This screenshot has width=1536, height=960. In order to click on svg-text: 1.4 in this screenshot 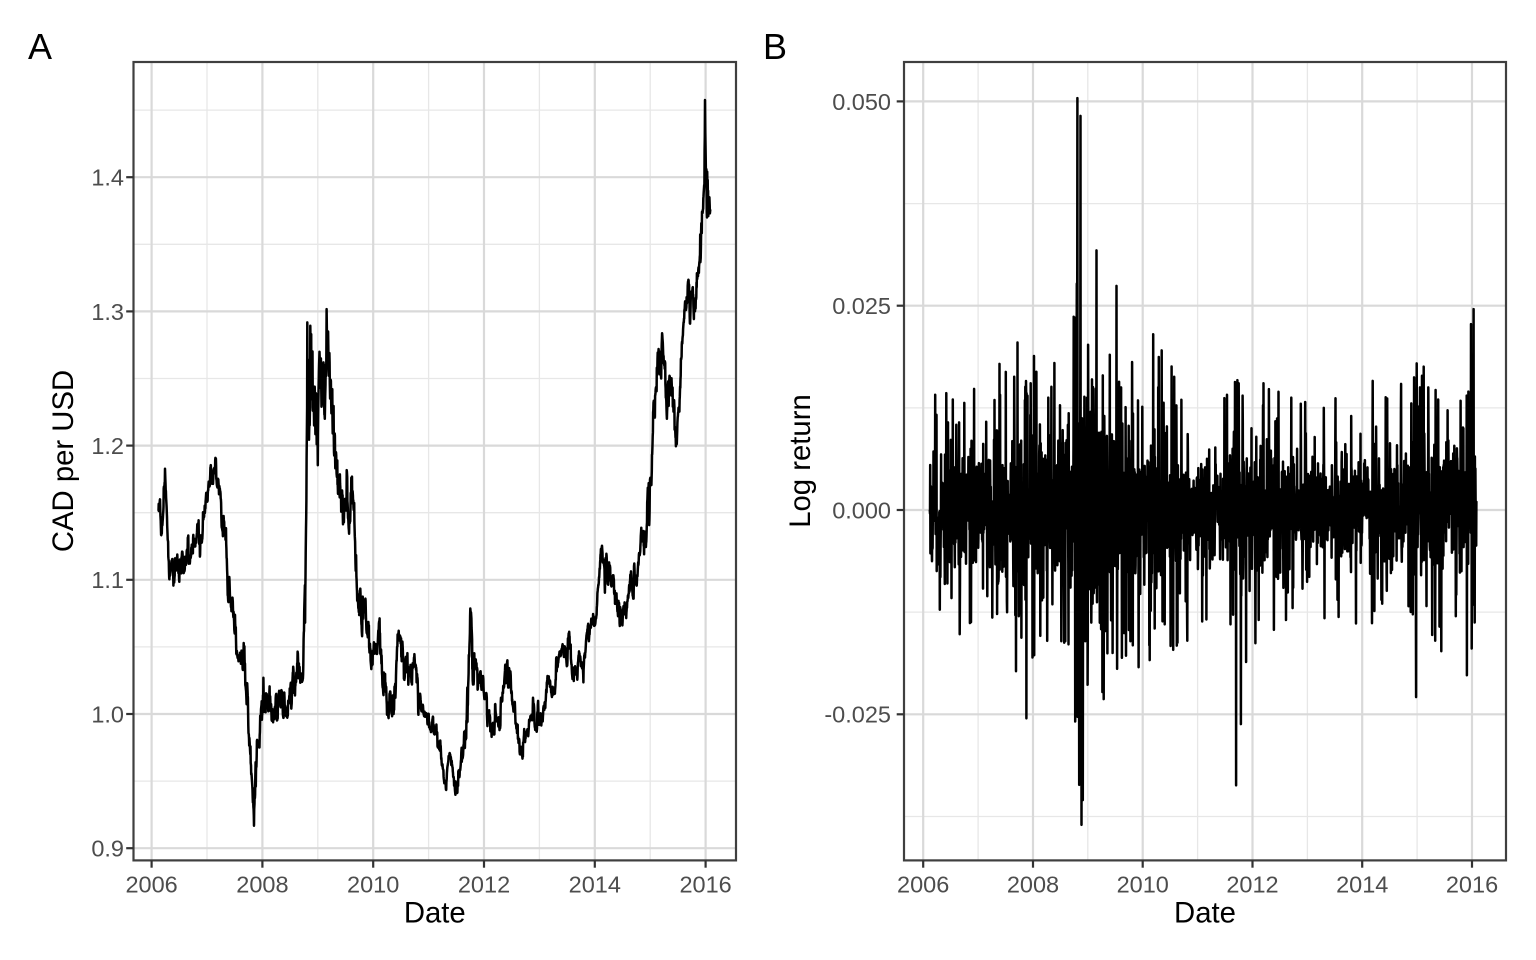, I will do `click(107, 178)`.